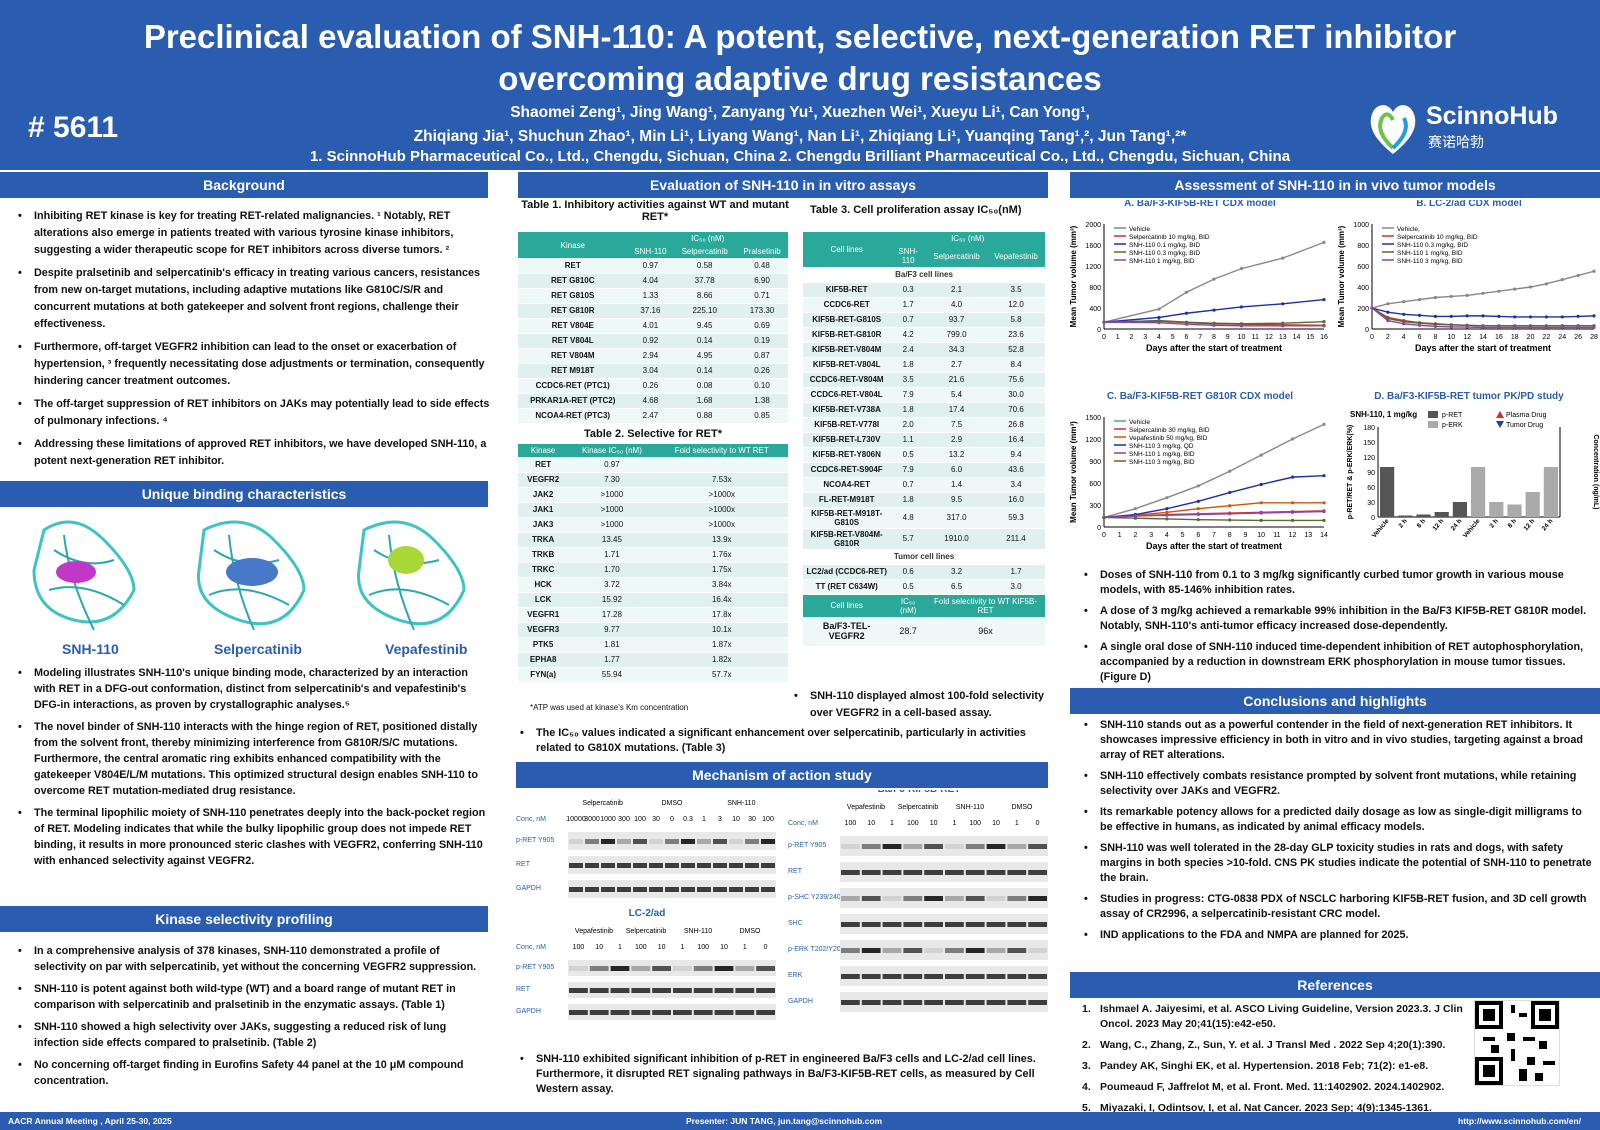 This screenshot has width=1600, height=1130. What do you see at coordinates (1161, 446) in the screenshot?
I see `legend-label: SNH-110 3 mg/kg, QD` at bounding box center [1161, 446].